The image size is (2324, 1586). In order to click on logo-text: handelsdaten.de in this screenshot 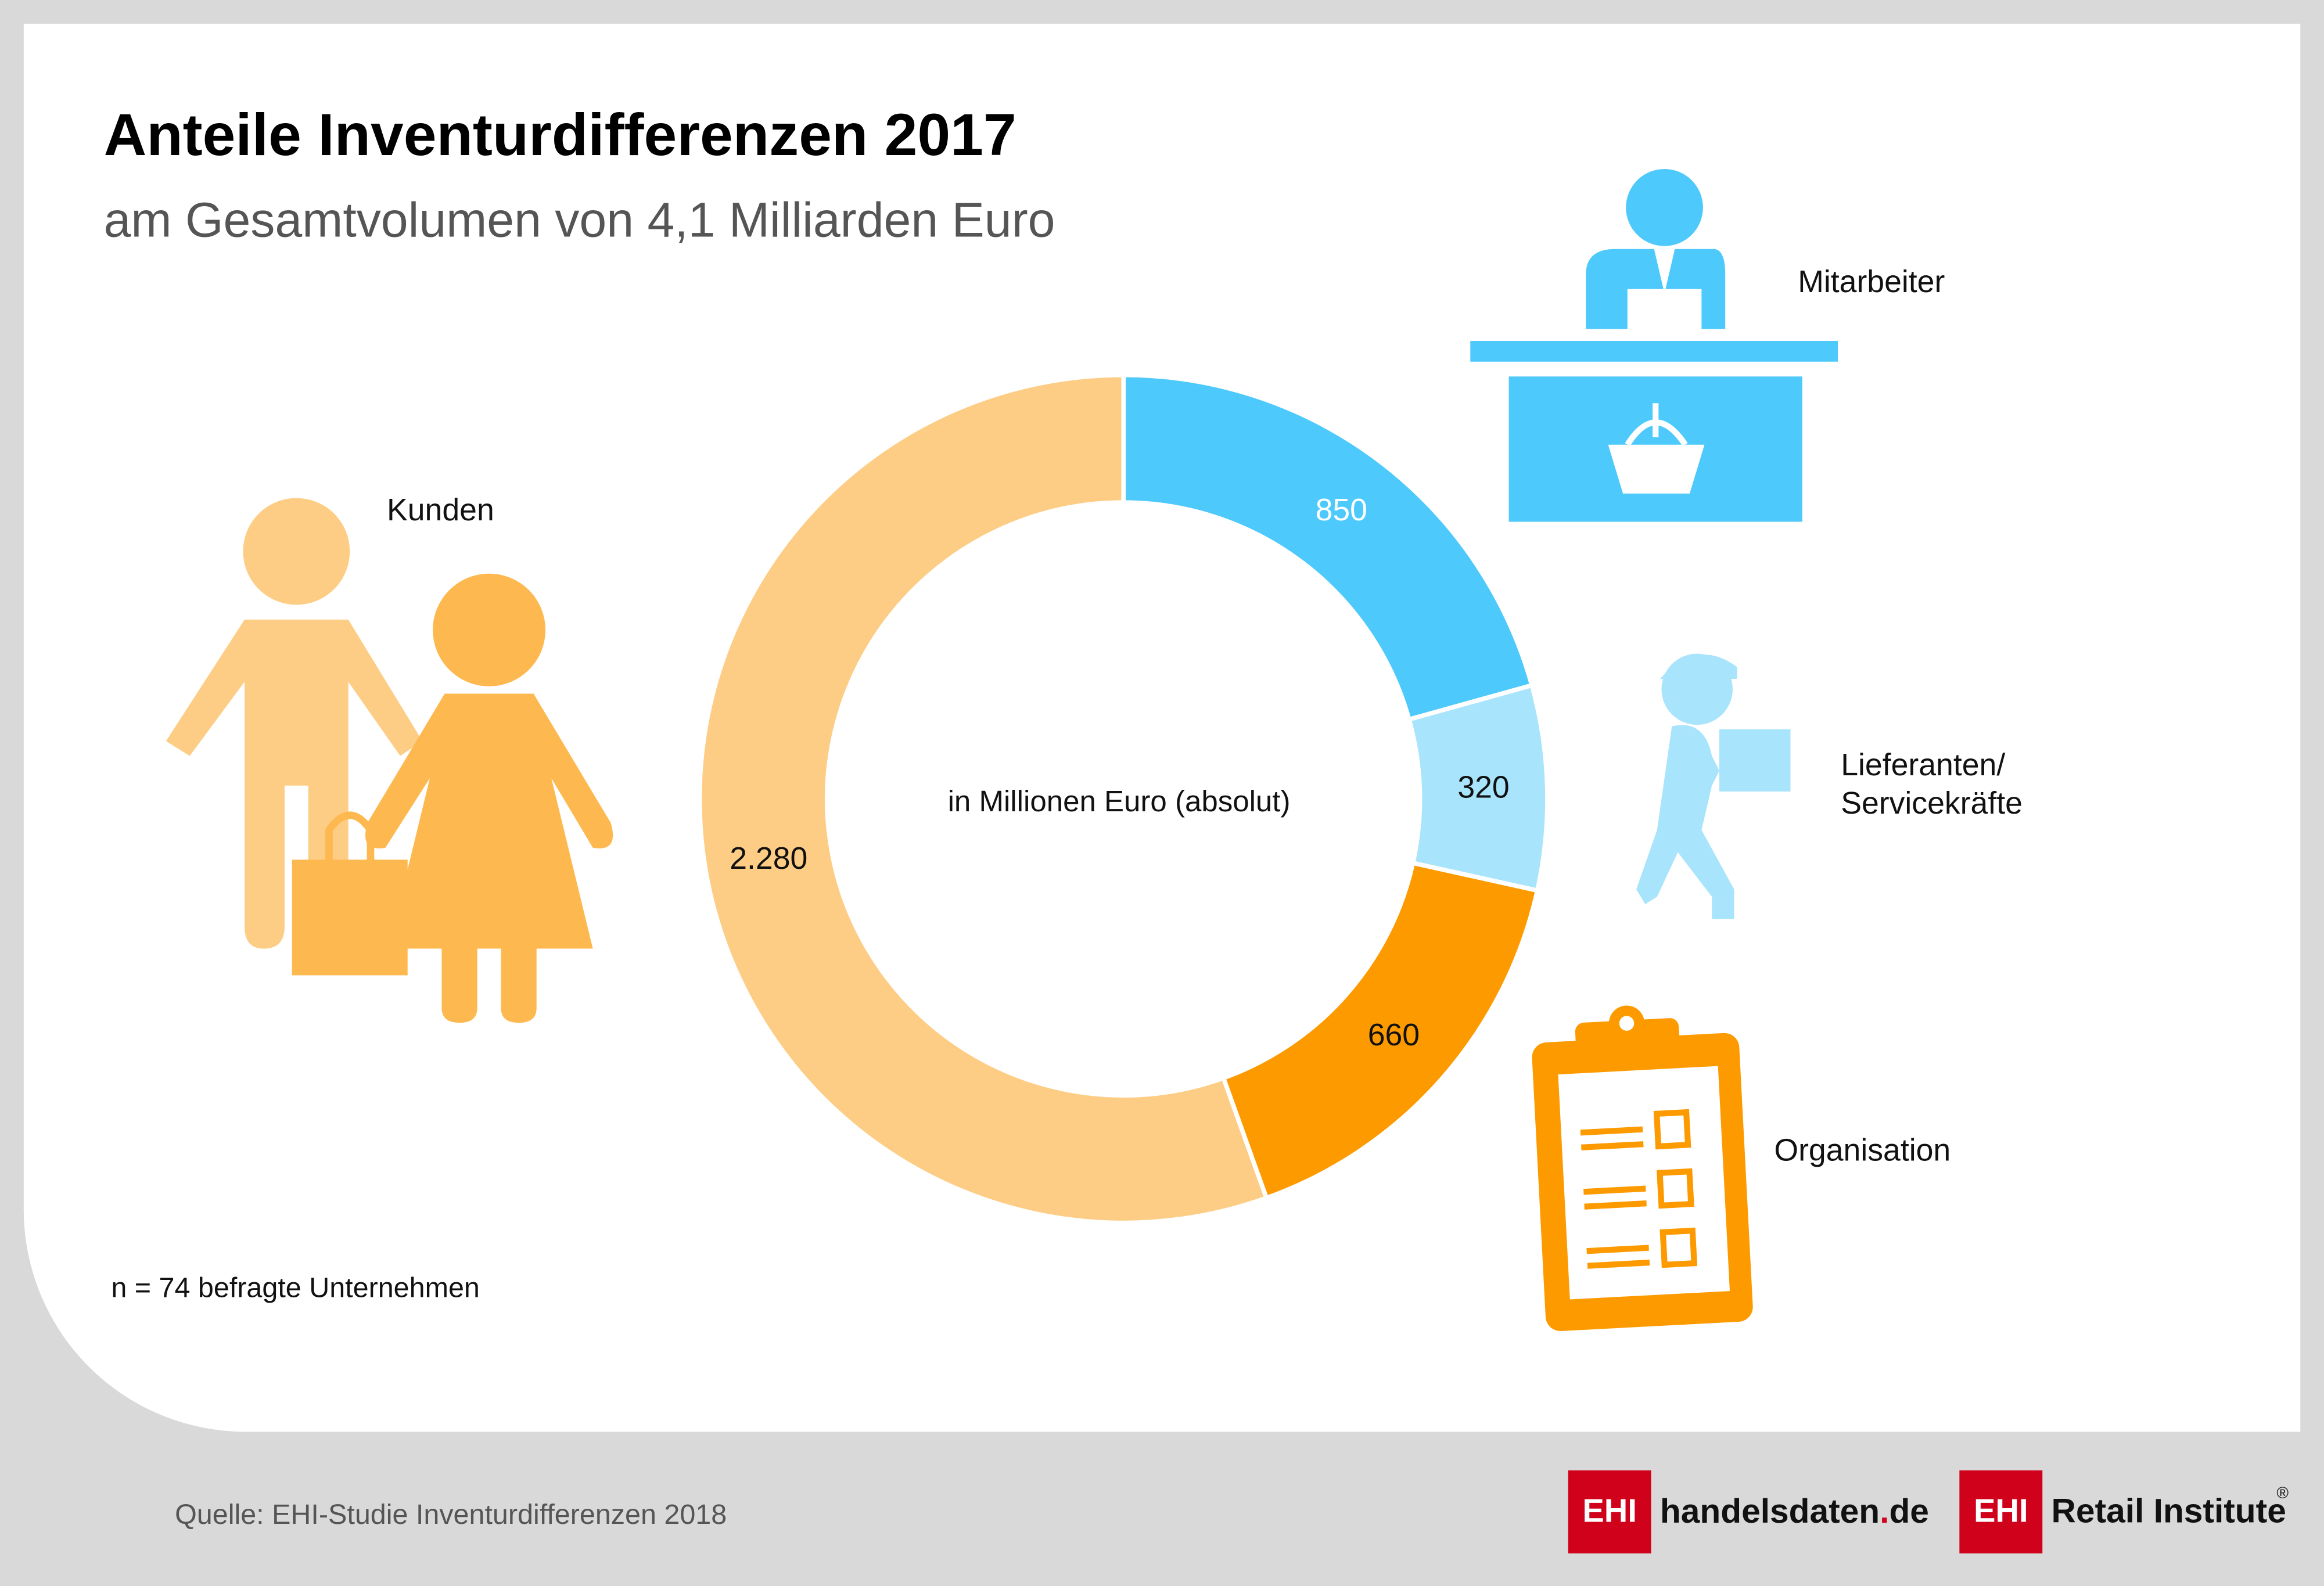, I will do `click(1794, 1511)`.